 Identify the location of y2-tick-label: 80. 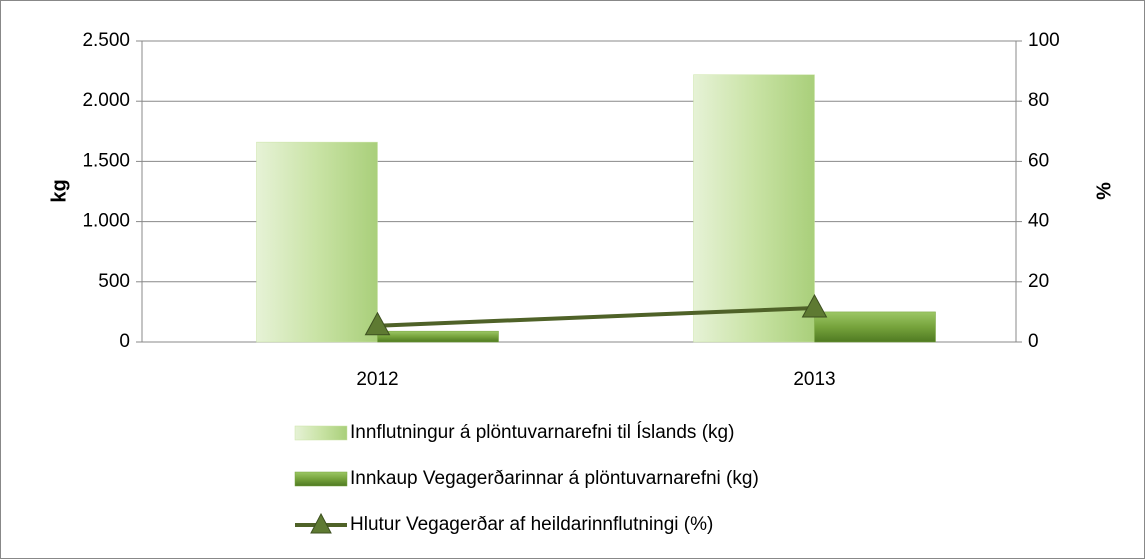
(1038, 100).